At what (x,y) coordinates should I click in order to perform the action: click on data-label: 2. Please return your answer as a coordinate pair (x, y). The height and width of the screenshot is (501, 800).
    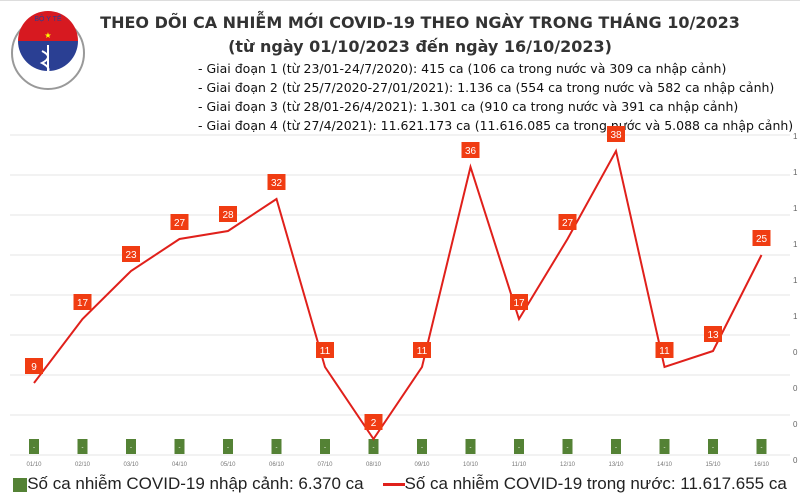
    Looking at the image, I should click on (374, 423).